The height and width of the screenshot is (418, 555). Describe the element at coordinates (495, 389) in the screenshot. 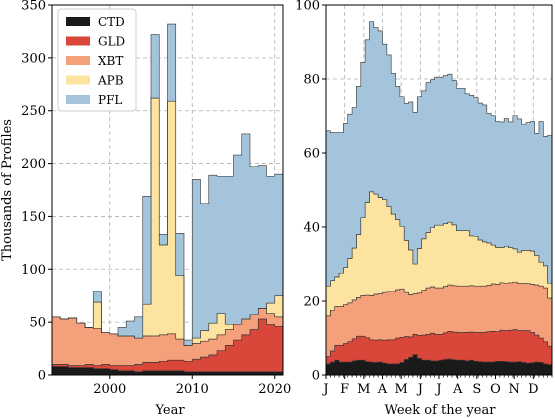

I see `right-x-tick-label-9: O` at that location.